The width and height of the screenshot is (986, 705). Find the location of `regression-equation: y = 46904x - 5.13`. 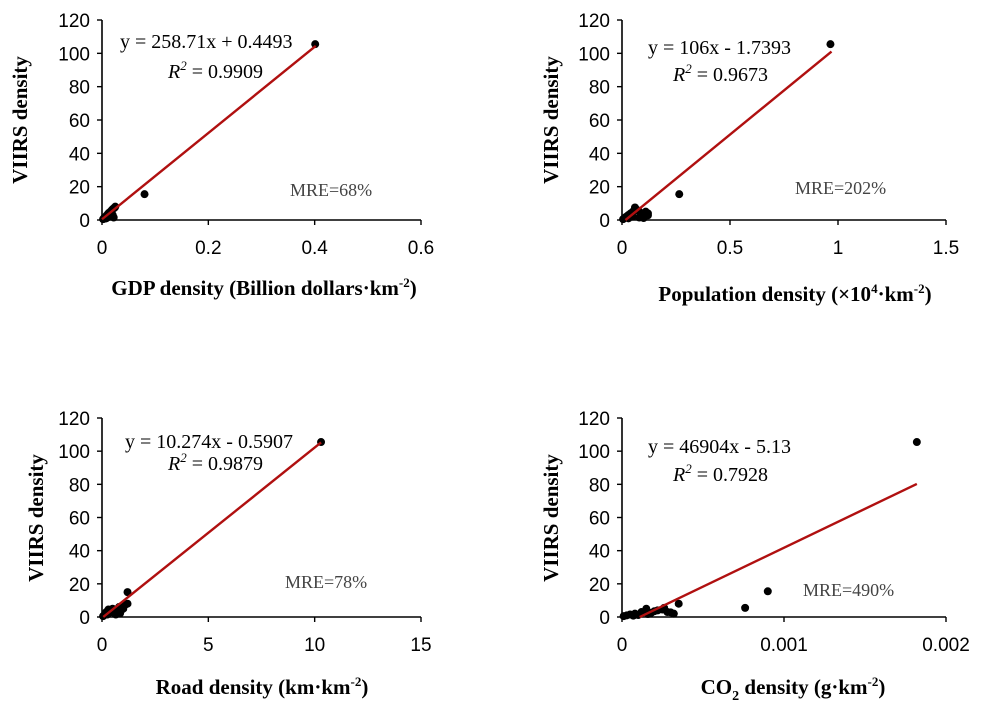

regression-equation: y = 46904x - 5.13 is located at coordinates (719, 447).